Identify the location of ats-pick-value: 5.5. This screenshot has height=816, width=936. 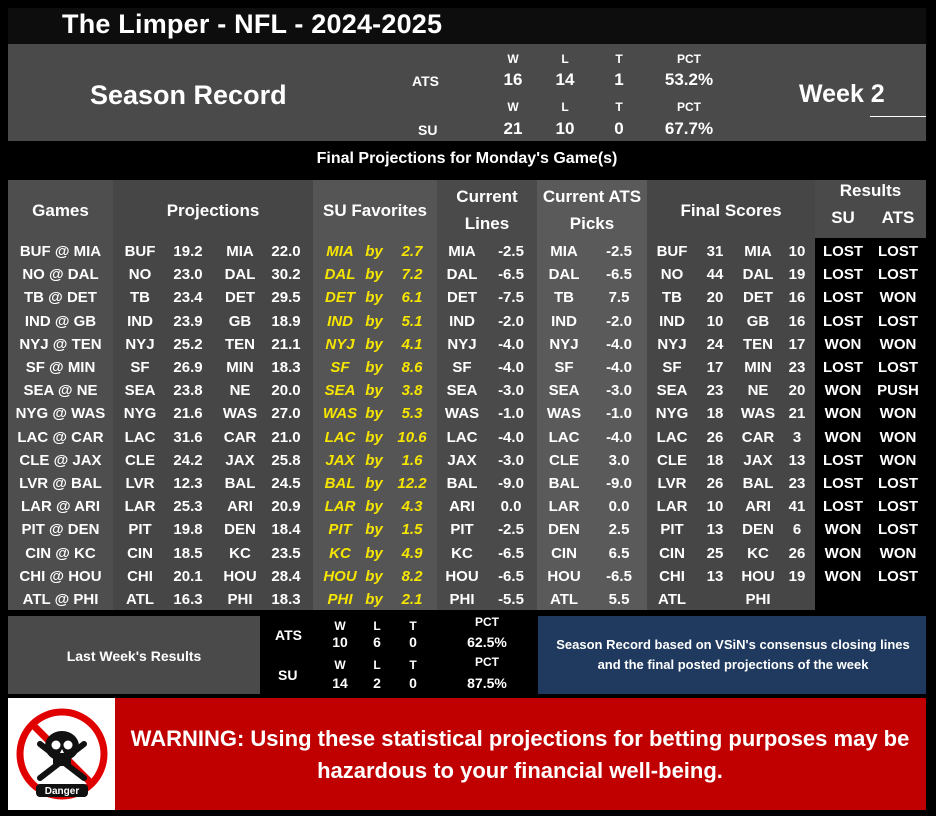
(619, 599).